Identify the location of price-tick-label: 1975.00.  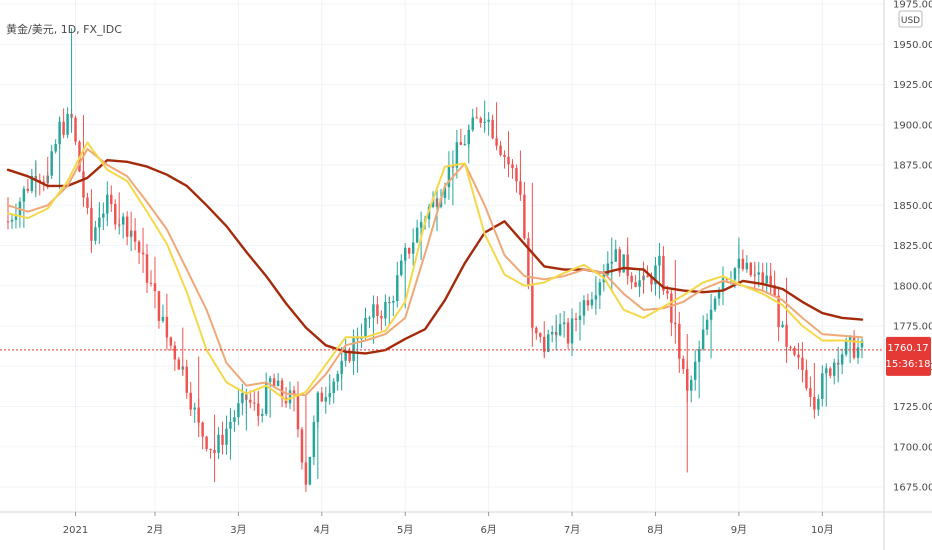
(912, 5).